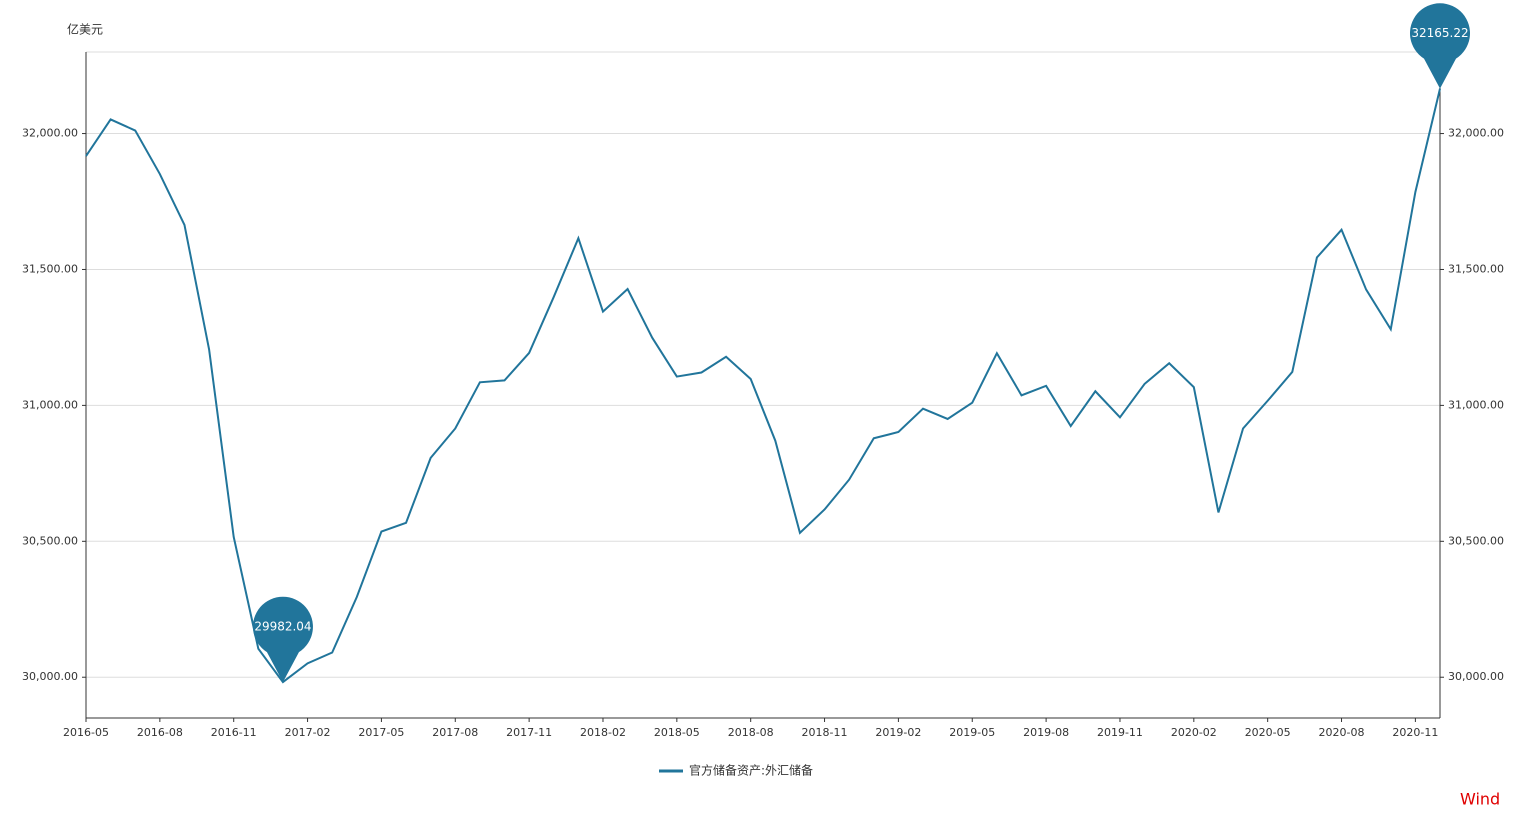 Image resolution: width=1526 pixels, height=820 pixels. I want to click on x-tick-label: 2020-05, so click(1268, 732).